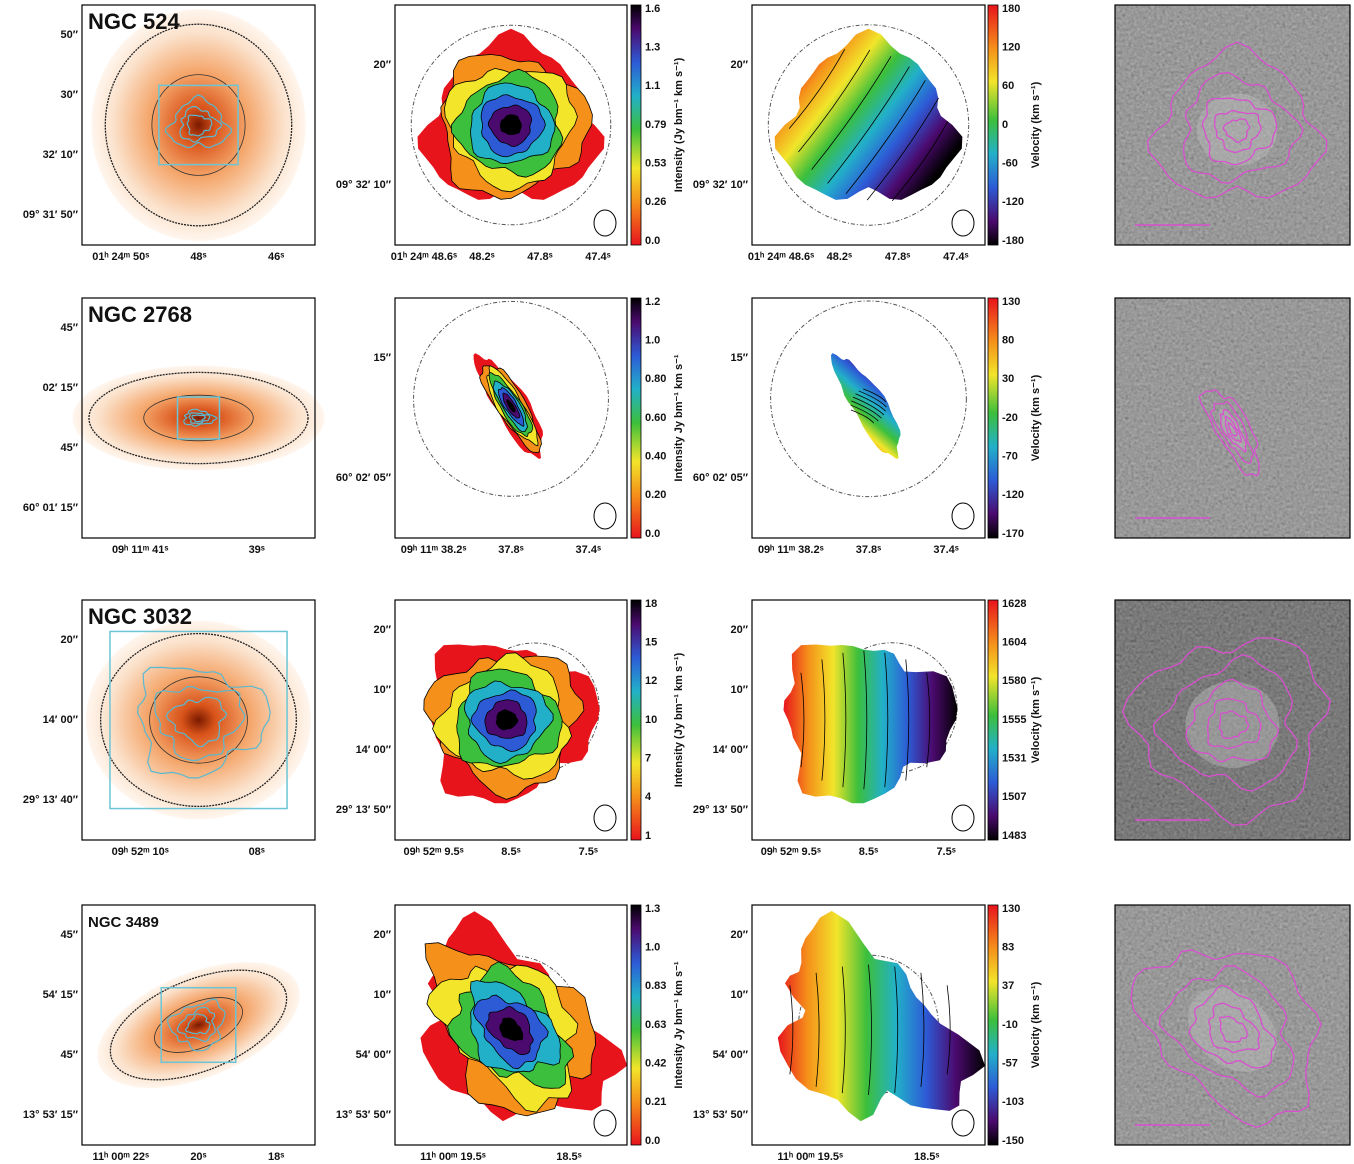  Describe the element at coordinates (1011, 302) in the screenshot. I see `colorbar-tick-label: 130` at that location.